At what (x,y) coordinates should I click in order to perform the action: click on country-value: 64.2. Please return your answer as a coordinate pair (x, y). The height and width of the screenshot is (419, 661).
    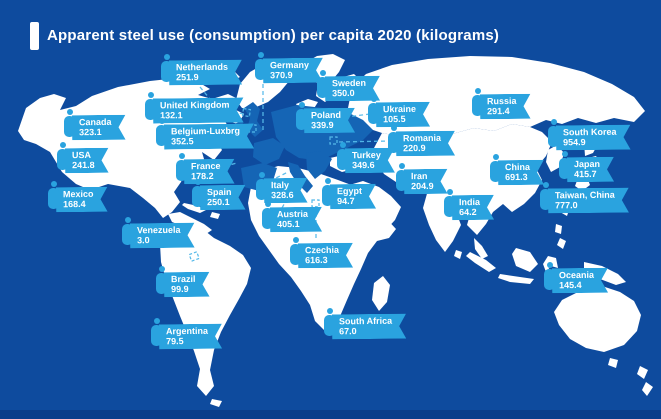
    Looking at the image, I should click on (467, 212).